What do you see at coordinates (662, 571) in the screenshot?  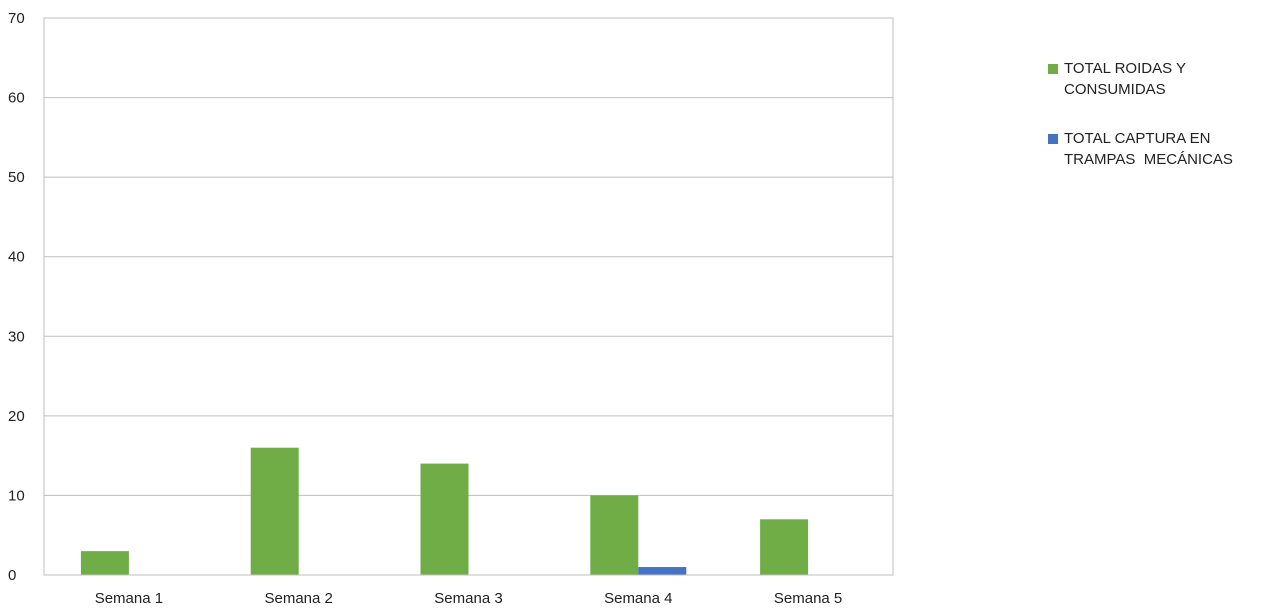 I see `bar-captura` at bounding box center [662, 571].